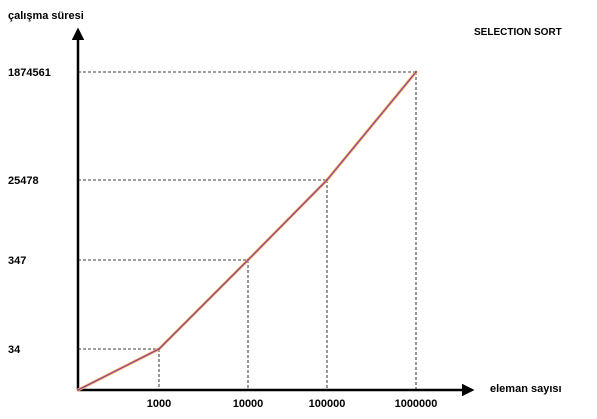  I want to click on y-tick-label-3: 1874561, so click(29, 73).